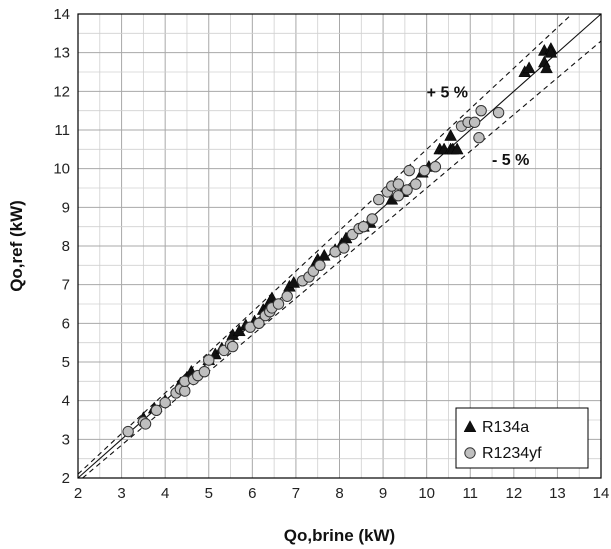  Describe the element at coordinates (61, 14) in the screenshot. I see `y-tick-label: 14` at that location.